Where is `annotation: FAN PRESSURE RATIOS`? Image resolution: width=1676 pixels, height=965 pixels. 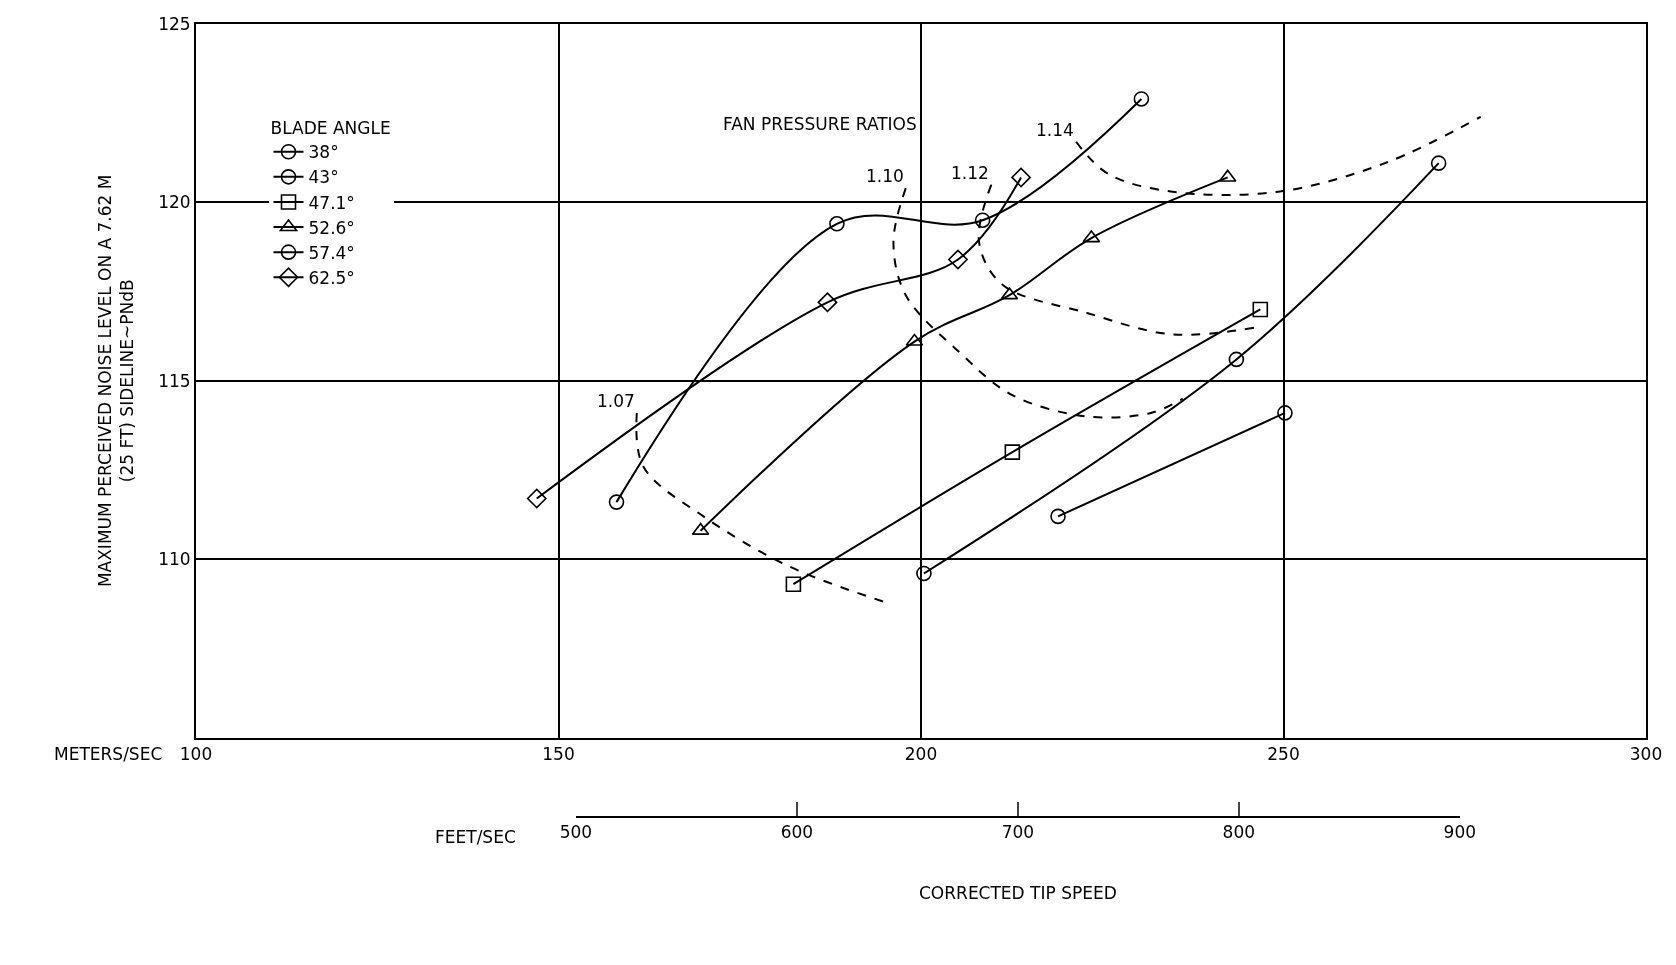
annotation: FAN PRESSURE RATIOS is located at coordinates (820, 124).